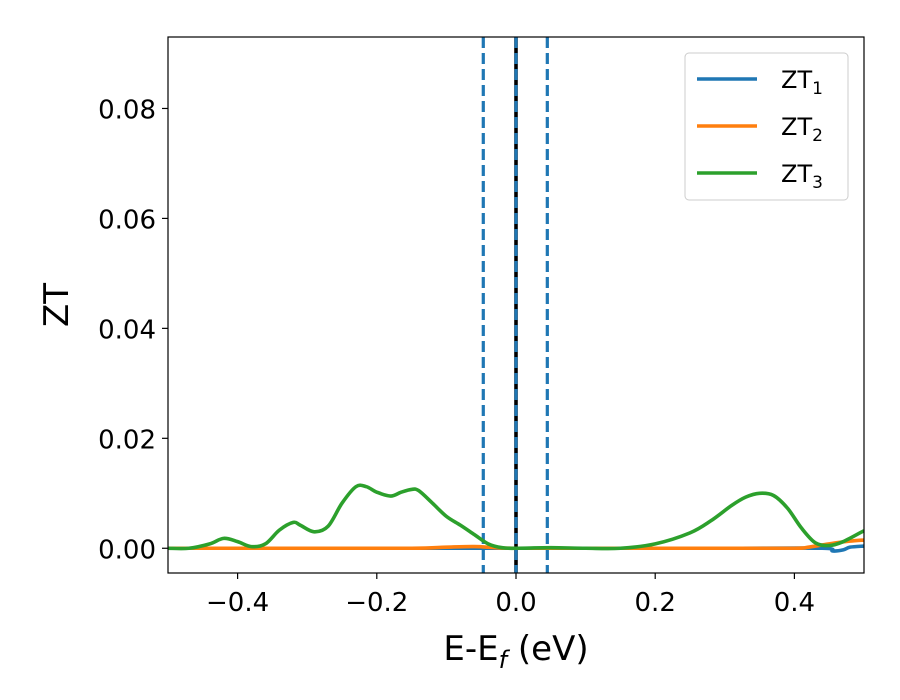 Image resolution: width=900 pixels, height=700 pixels. I want to click on y-tick-label: 0.00, so click(127, 550).